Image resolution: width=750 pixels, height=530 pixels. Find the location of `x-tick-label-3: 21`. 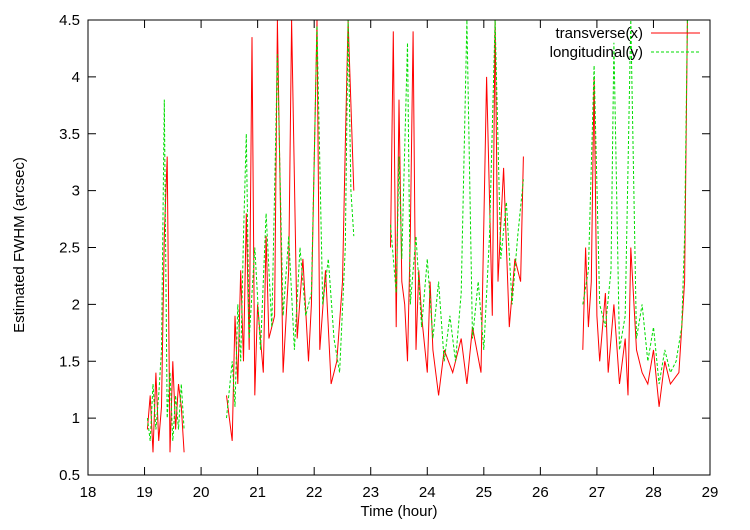

x-tick-label-3: 21 is located at coordinates (257, 492).